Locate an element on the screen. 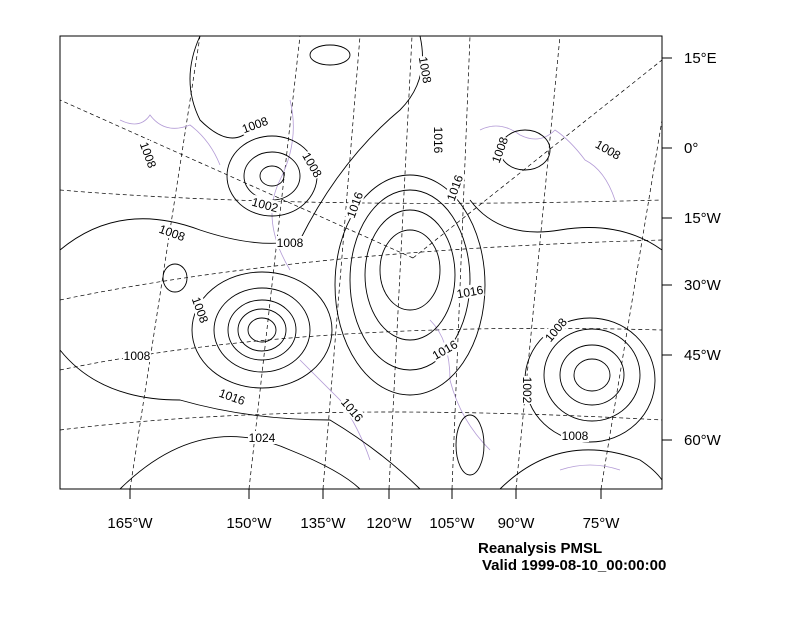 The image size is (792, 617). right-label: 0° is located at coordinates (691, 148).